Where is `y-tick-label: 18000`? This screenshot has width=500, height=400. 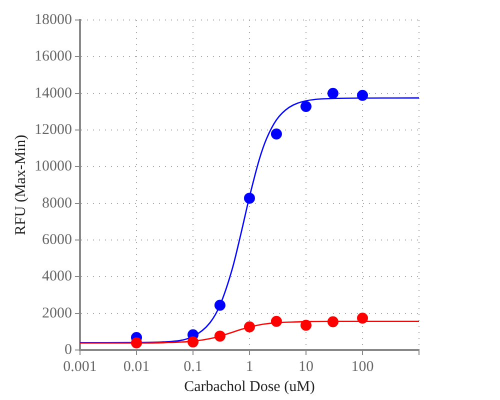
y-tick-label: 18000 is located at coordinates (53, 20).